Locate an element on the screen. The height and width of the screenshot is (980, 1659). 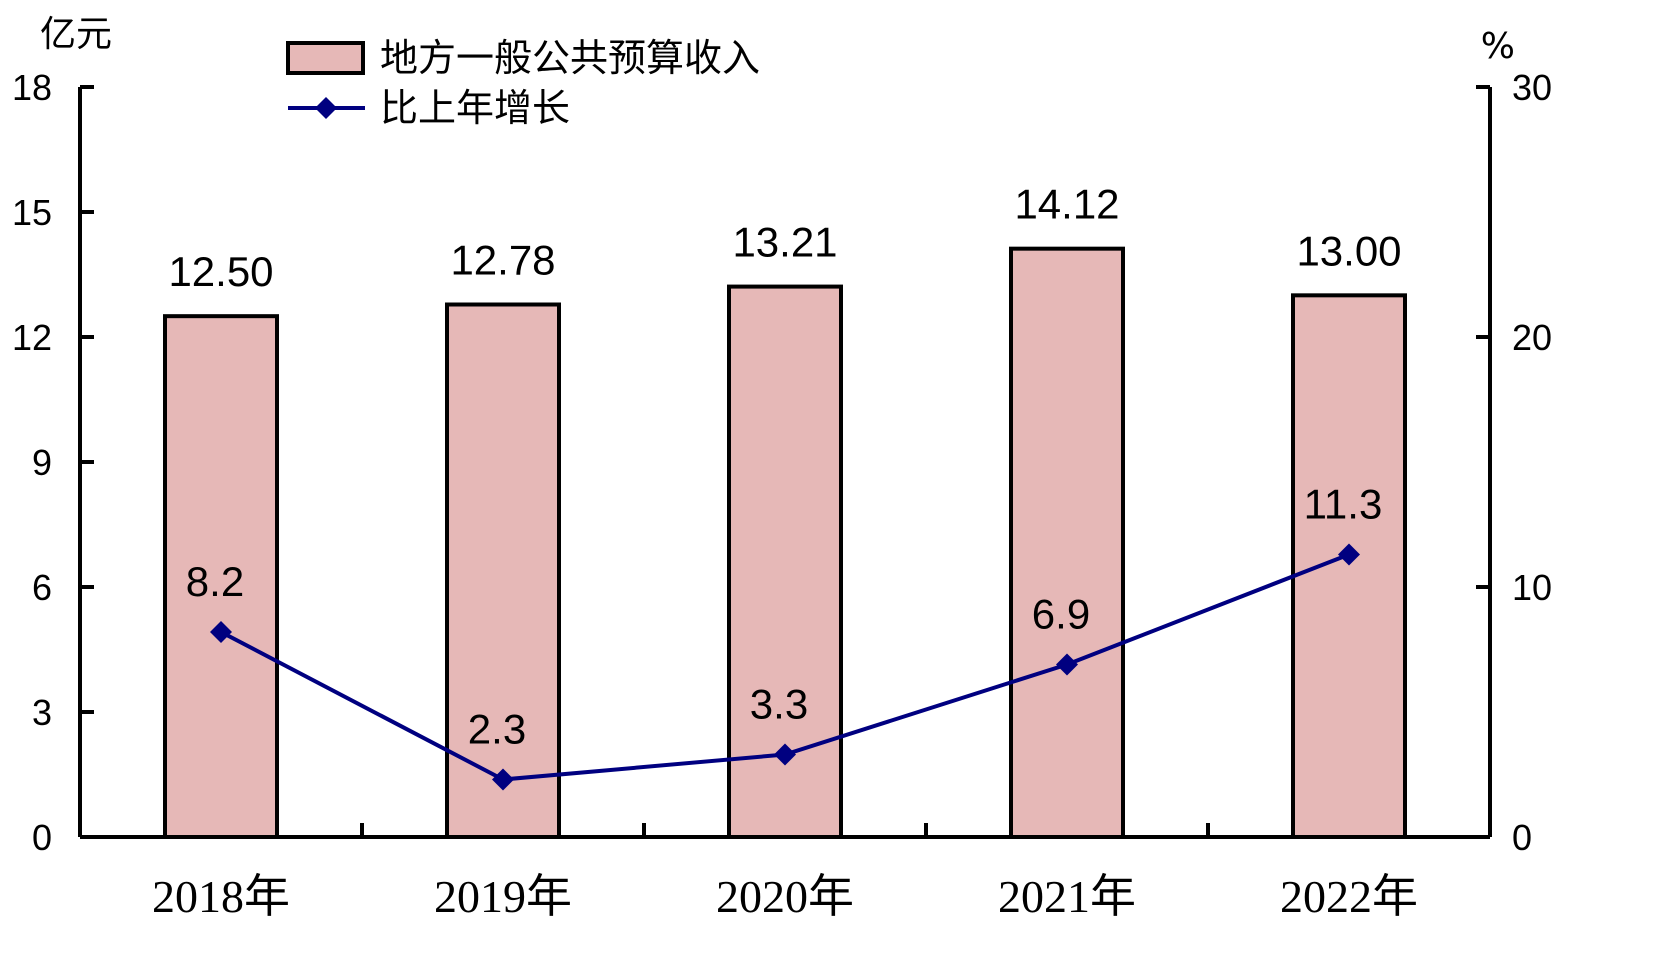
growth-point-2022年 is located at coordinates (1349, 554).